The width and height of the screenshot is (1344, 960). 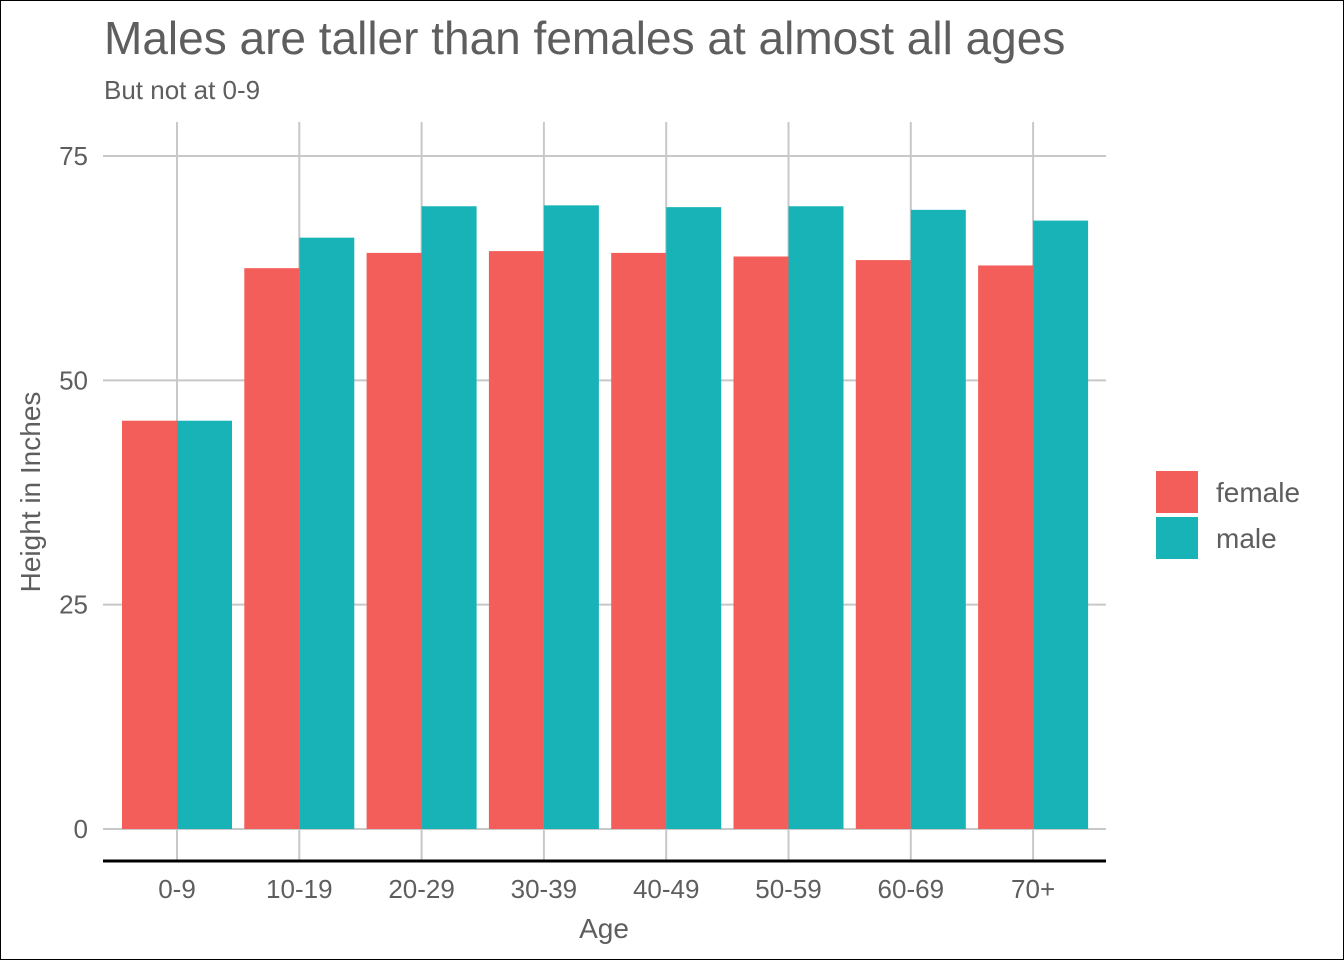 What do you see at coordinates (1033, 889) in the screenshot?
I see `x-tick-label: 70+` at bounding box center [1033, 889].